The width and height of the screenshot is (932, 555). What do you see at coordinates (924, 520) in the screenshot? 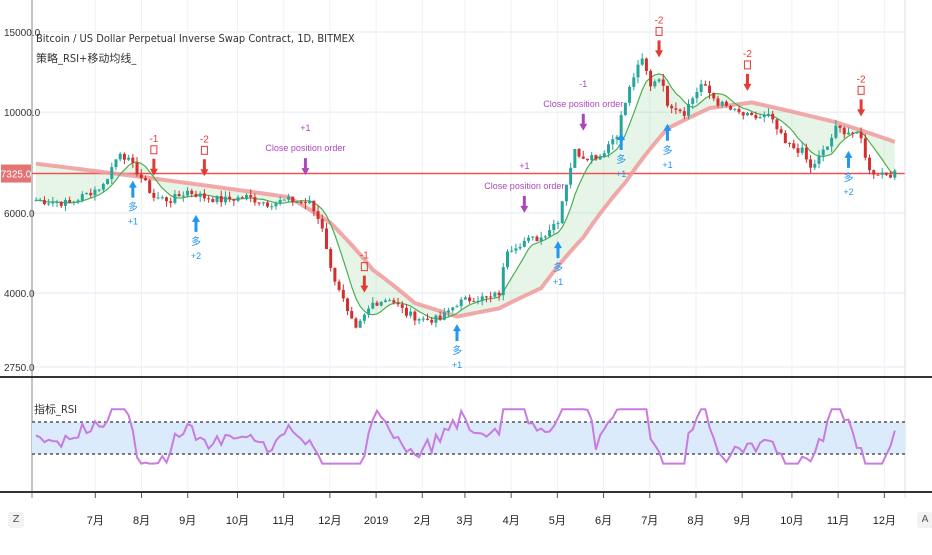
I see `auto-scale-button: A` at bounding box center [924, 520].